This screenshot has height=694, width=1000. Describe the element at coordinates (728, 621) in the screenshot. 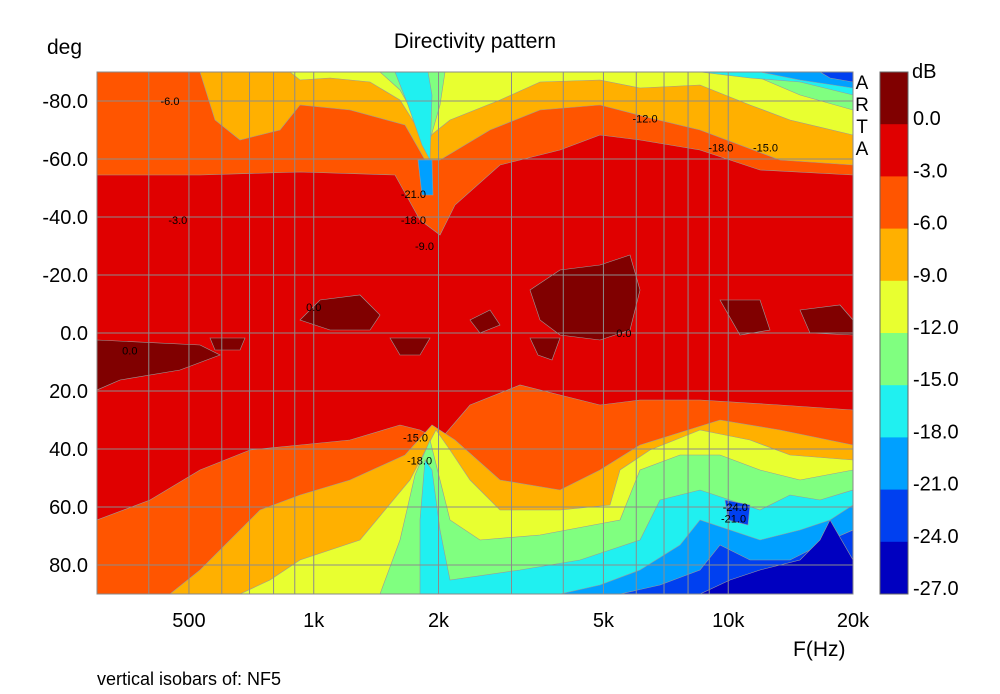

I see `x-tick-label: 10k` at that location.